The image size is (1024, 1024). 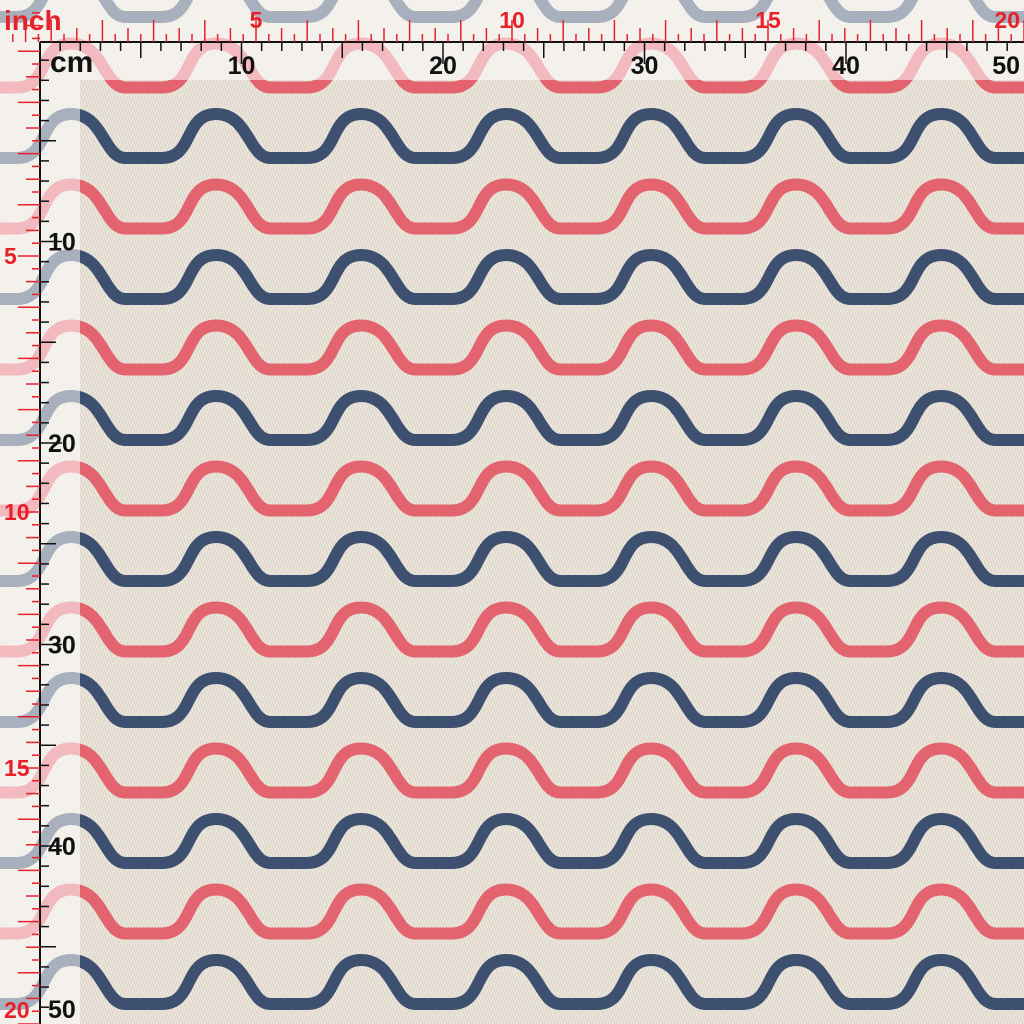 What do you see at coordinates (71, 62) in the screenshot?
I see `cm-unit: cm` at bounding box center [71, 62].